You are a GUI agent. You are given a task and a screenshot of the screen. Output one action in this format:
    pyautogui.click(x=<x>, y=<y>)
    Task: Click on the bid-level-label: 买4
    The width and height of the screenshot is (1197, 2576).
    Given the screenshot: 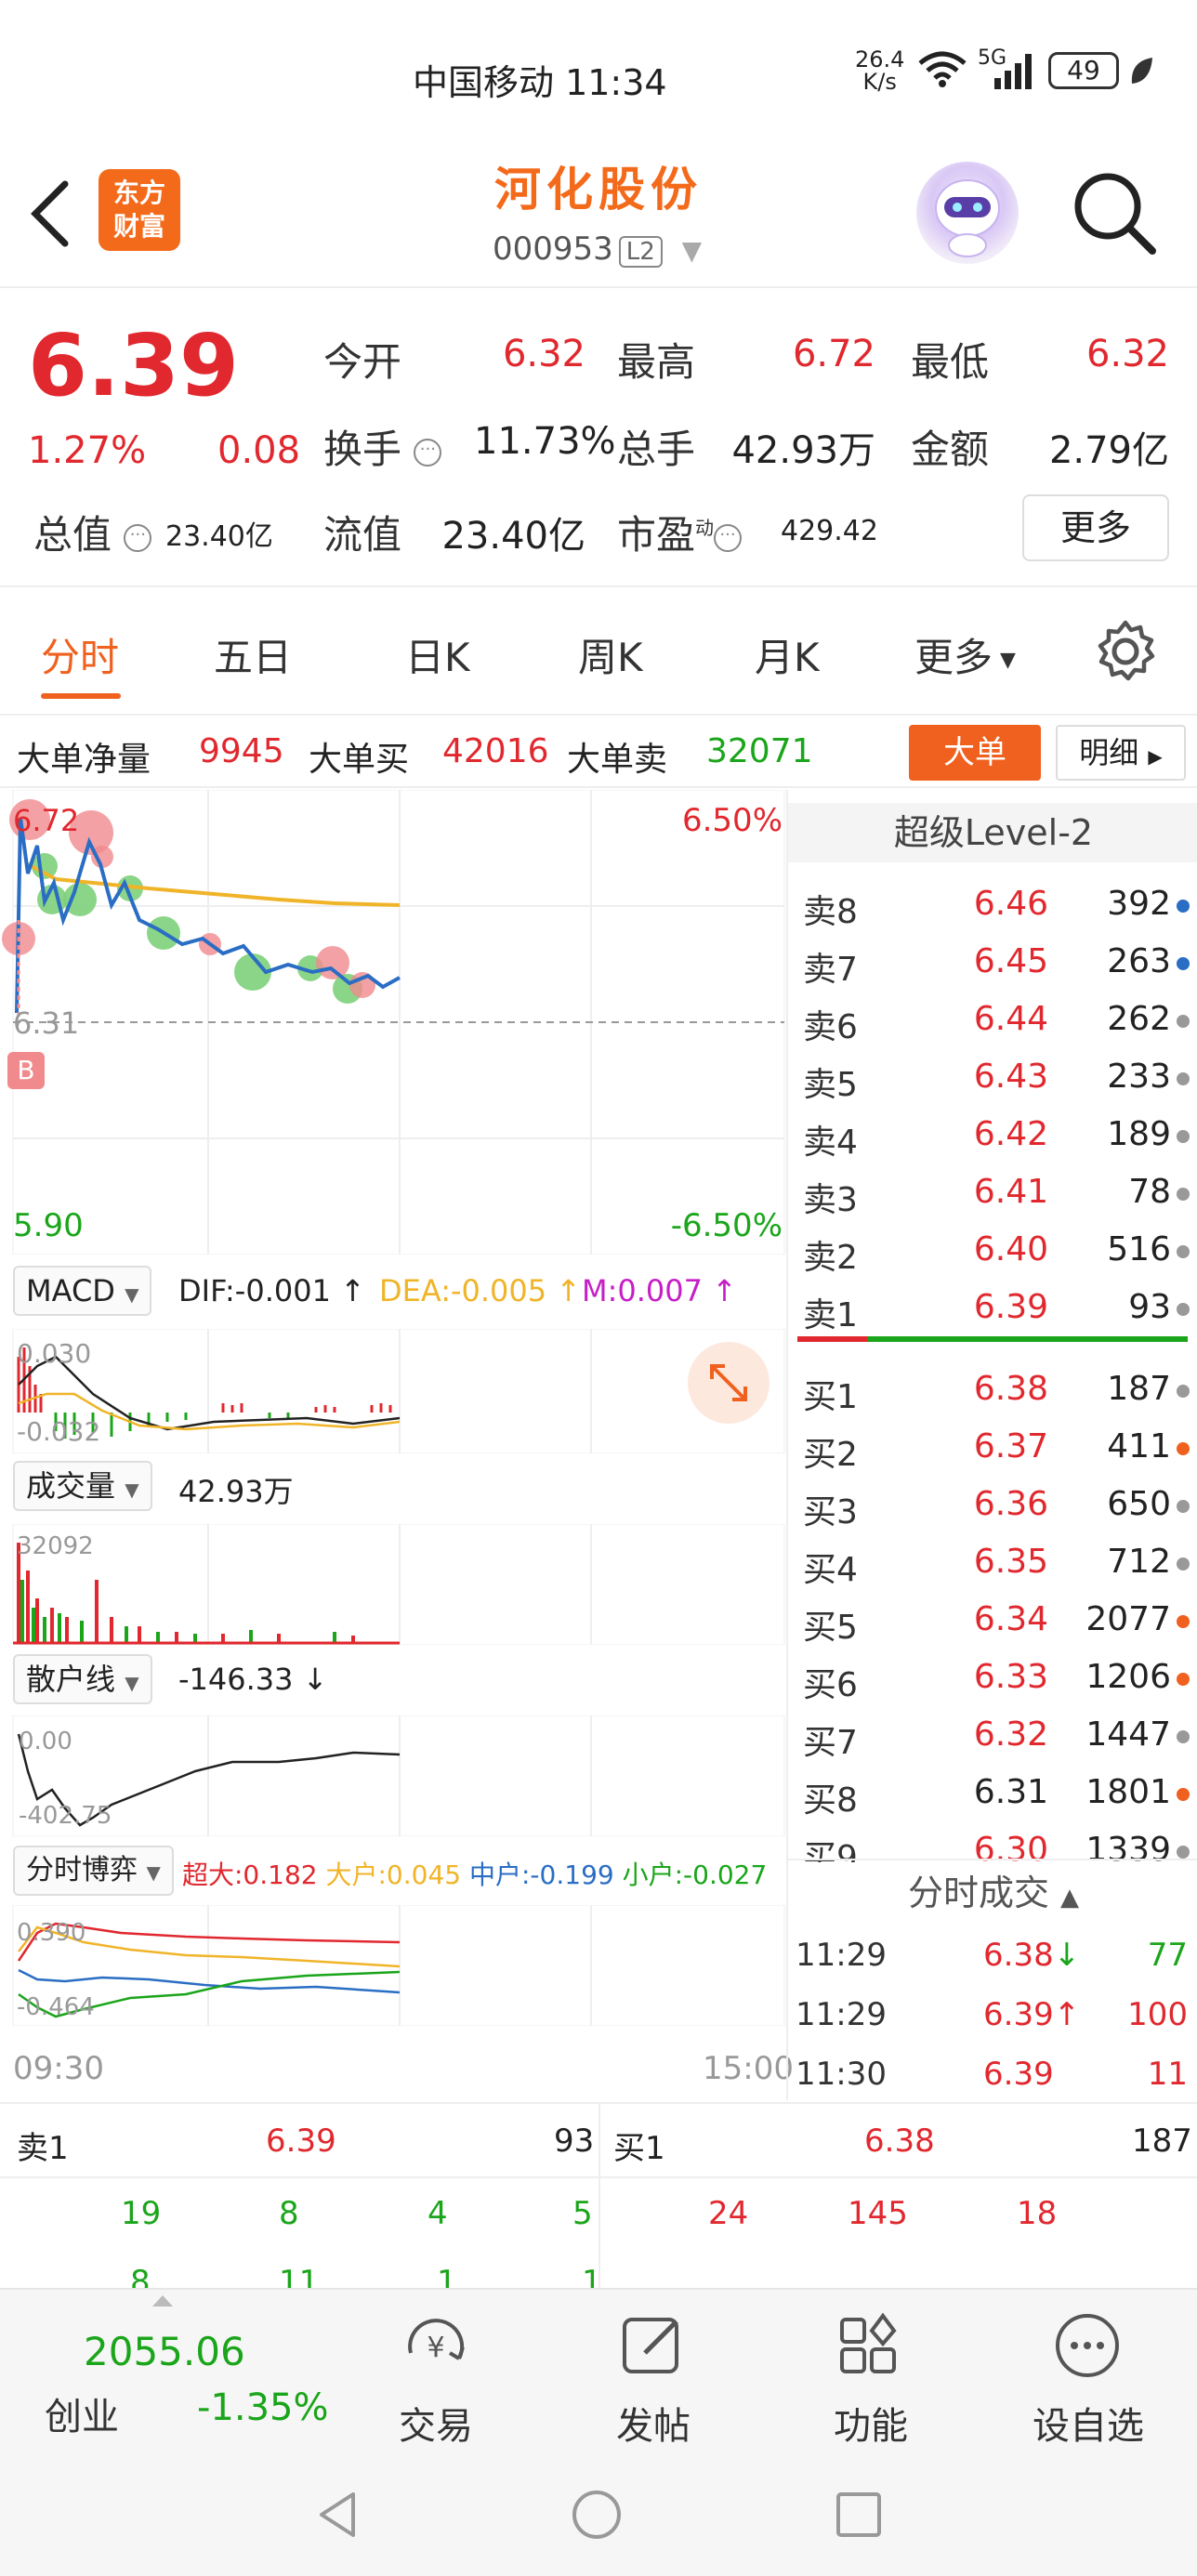 What is the action you would take?
    pyautogui.click(x=830, y=1570)
    